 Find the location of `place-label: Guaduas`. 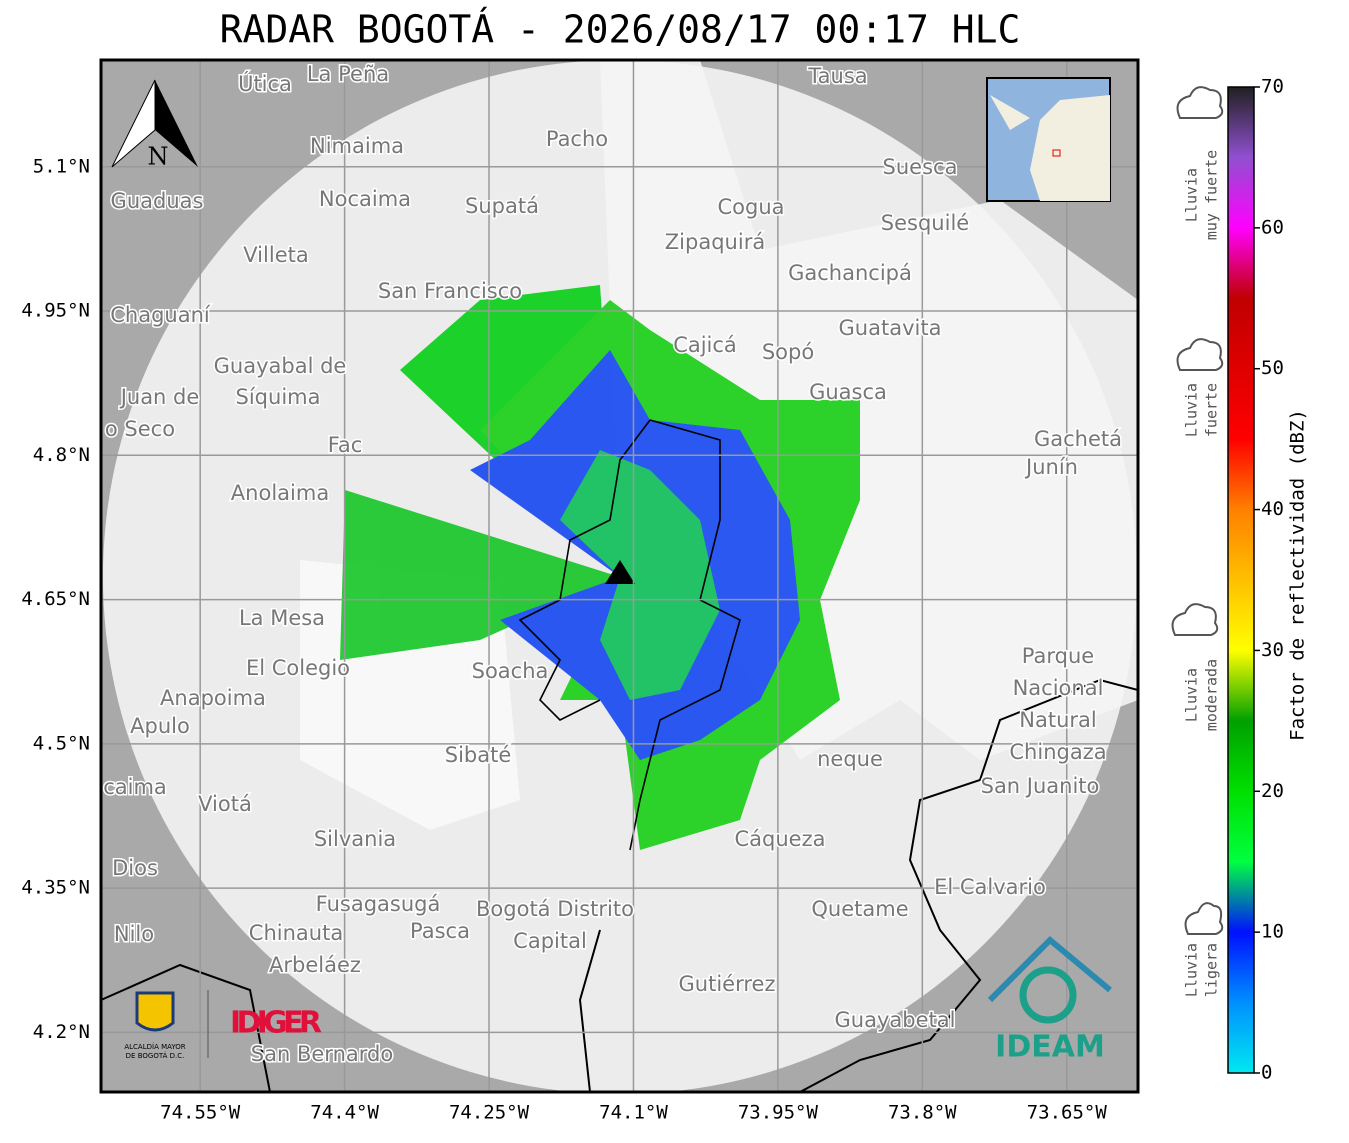

place-label: Guaduas is located at coordinates (157, 201).